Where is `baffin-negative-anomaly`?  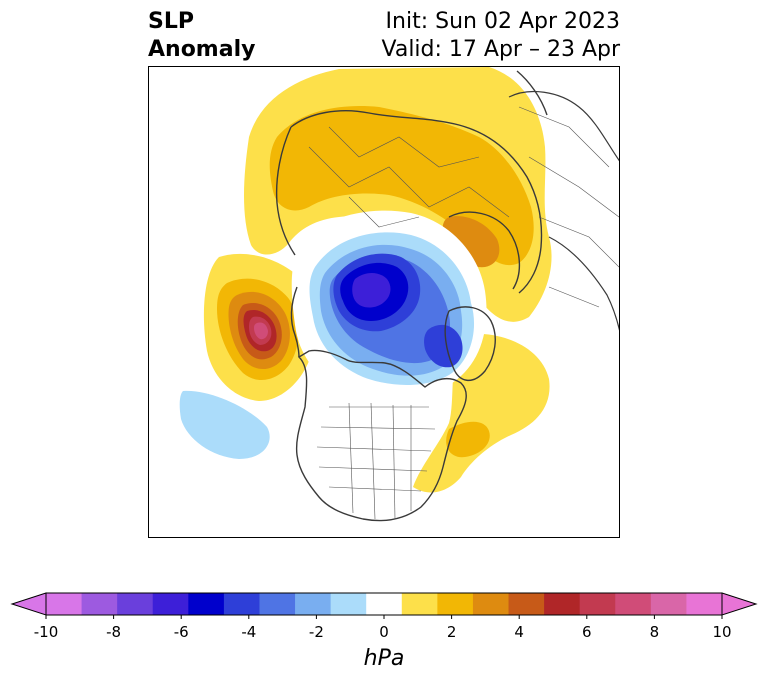
baffin-negative-anomaly is located at coordinates (443, 346).